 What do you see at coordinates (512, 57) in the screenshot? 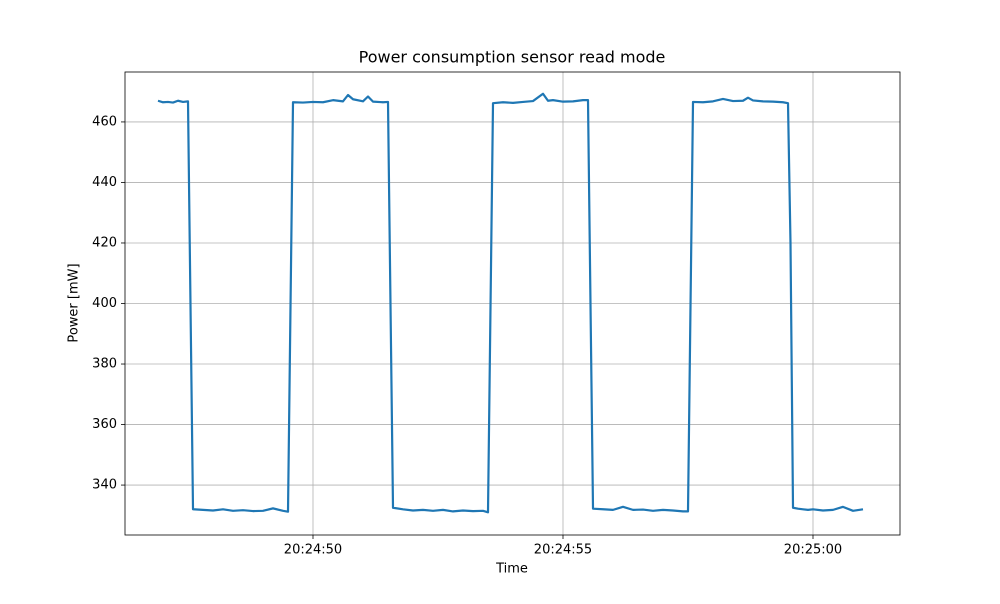
I see `chart-title: Power consumption sensor read mode` at bounding box center [512, 57].